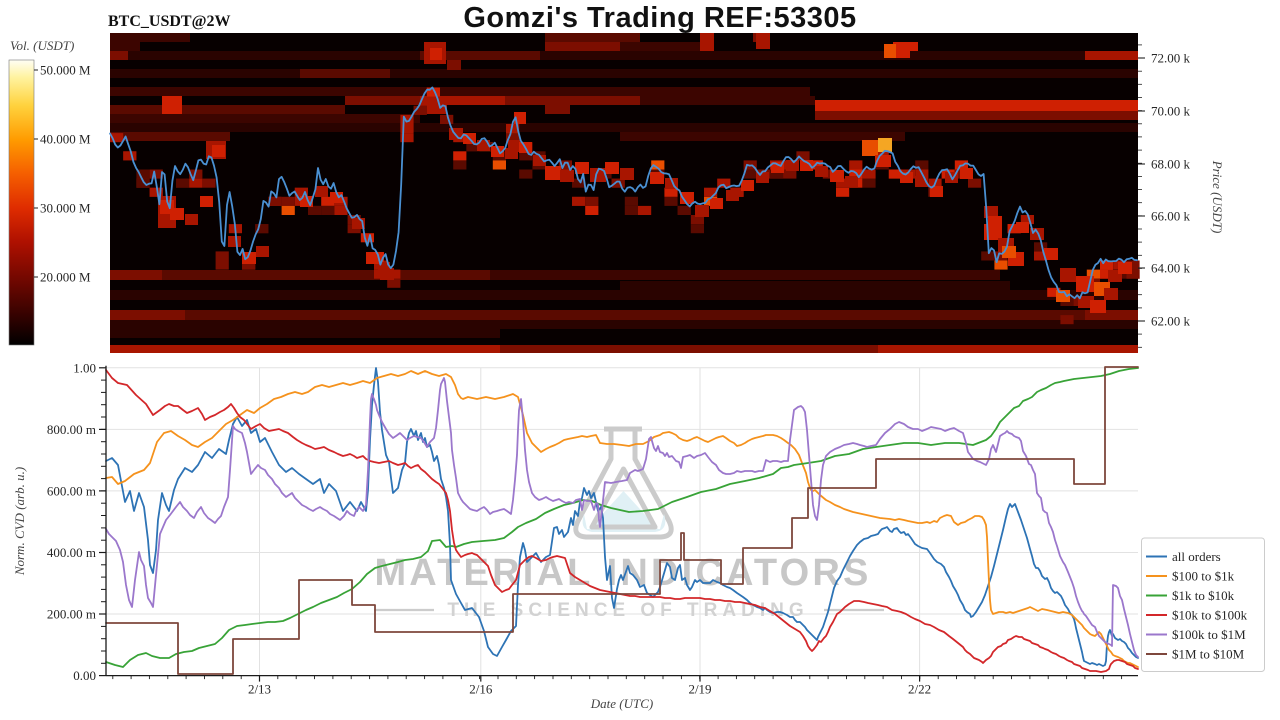 The height and width of the screenshot is (720, 1280). What do you see at coordinates (71, 429) in the screenshot?
I see `svg-text: 800.00 m` at bounding box center [71, 429].